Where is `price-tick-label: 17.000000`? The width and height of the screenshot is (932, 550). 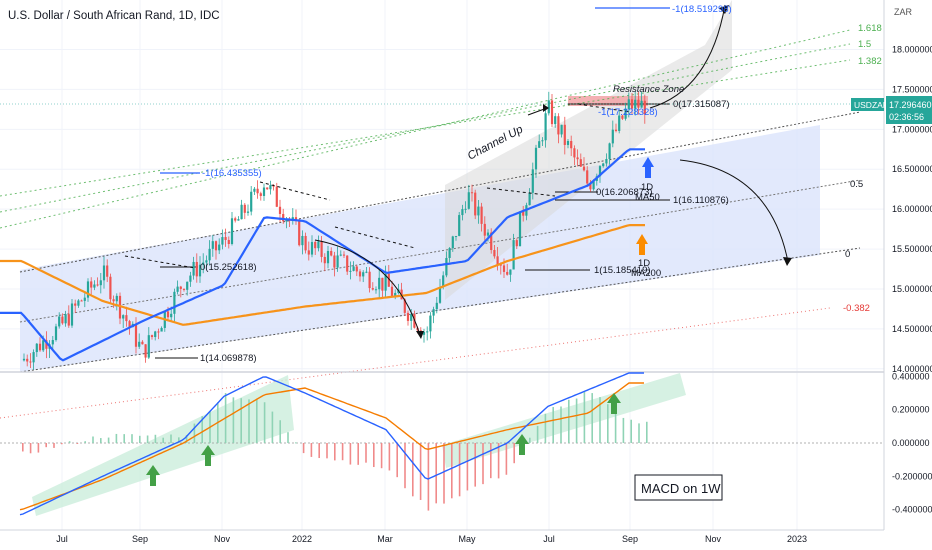
price-tick-label: 17.000000 is located at coordinates (912, 129).